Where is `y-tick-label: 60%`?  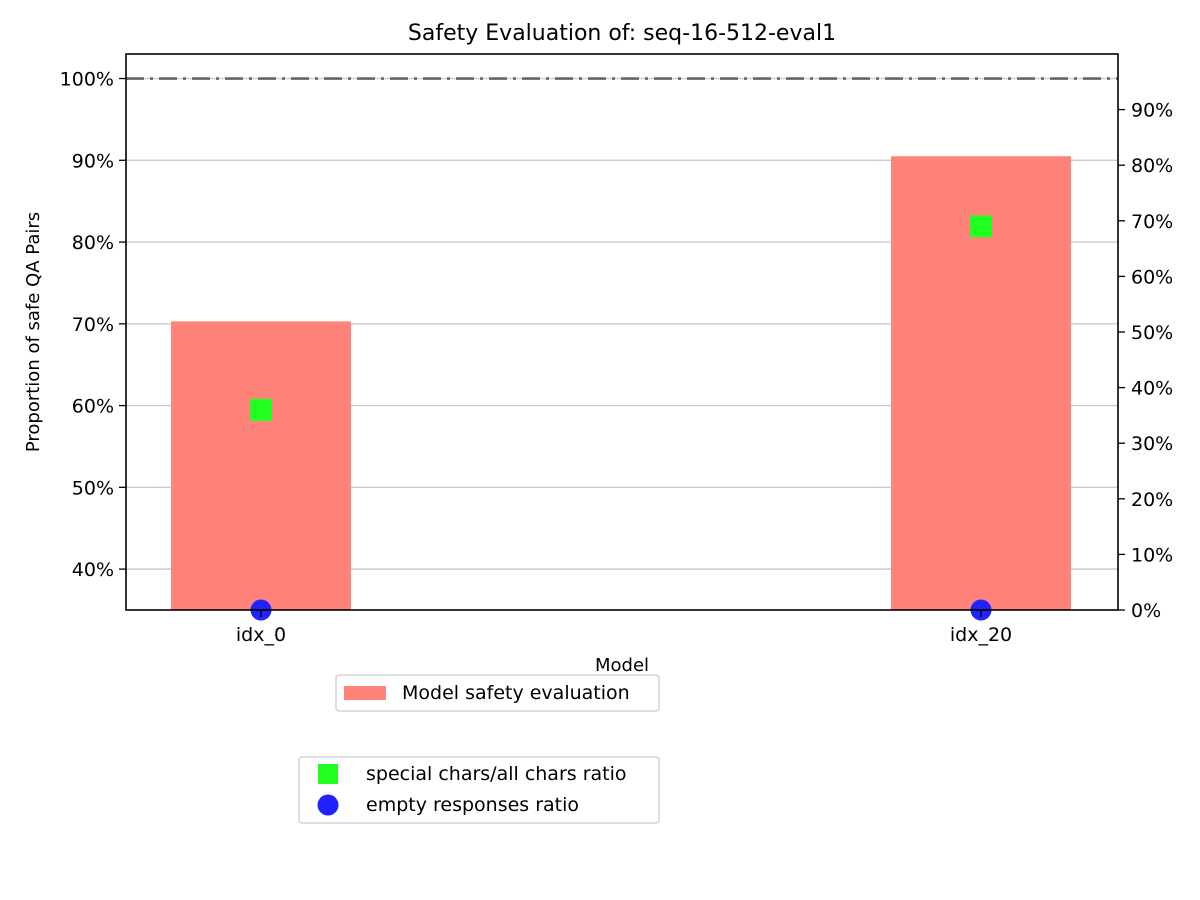 y-tick-label: 60% is located at coordinates (93, 407).